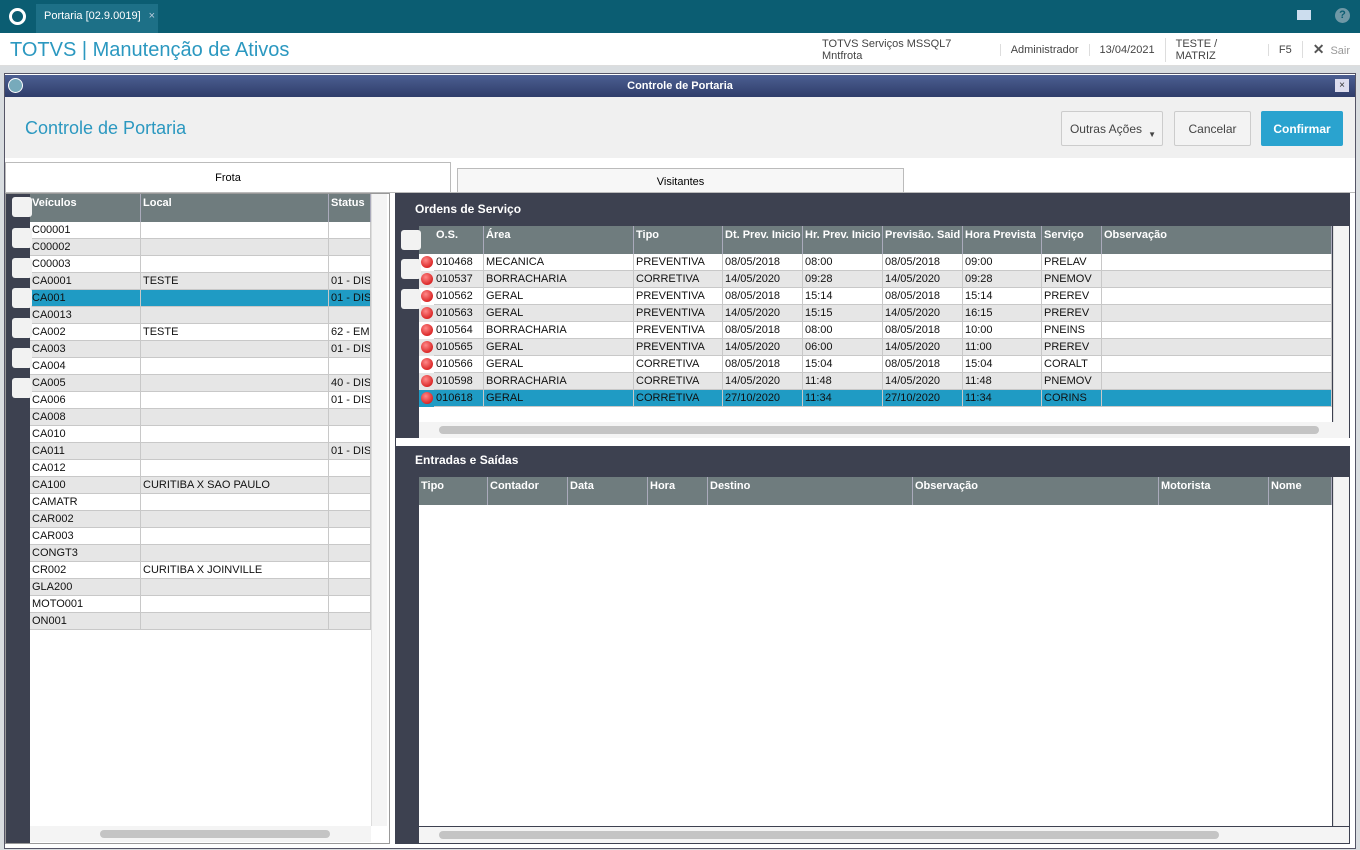 The height and width of the screenshot is (850, 1360). What do you see at coordinates (1072, 381) in the screenshot?
I see `cell: PNEMOV` at bounding box center [1072, 381].